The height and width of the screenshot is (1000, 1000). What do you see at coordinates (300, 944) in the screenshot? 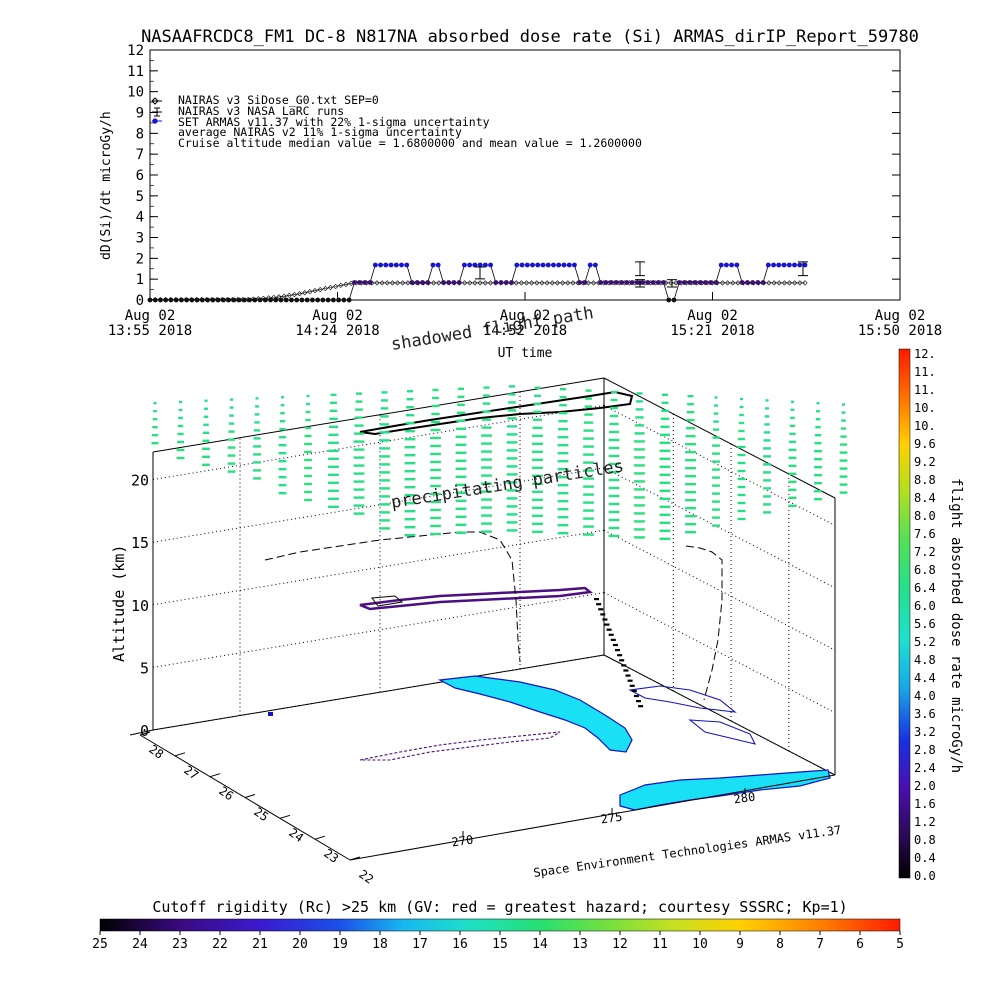
I see `colorbar-bottom-tick-label: 20` at bounding box center [300, 944].